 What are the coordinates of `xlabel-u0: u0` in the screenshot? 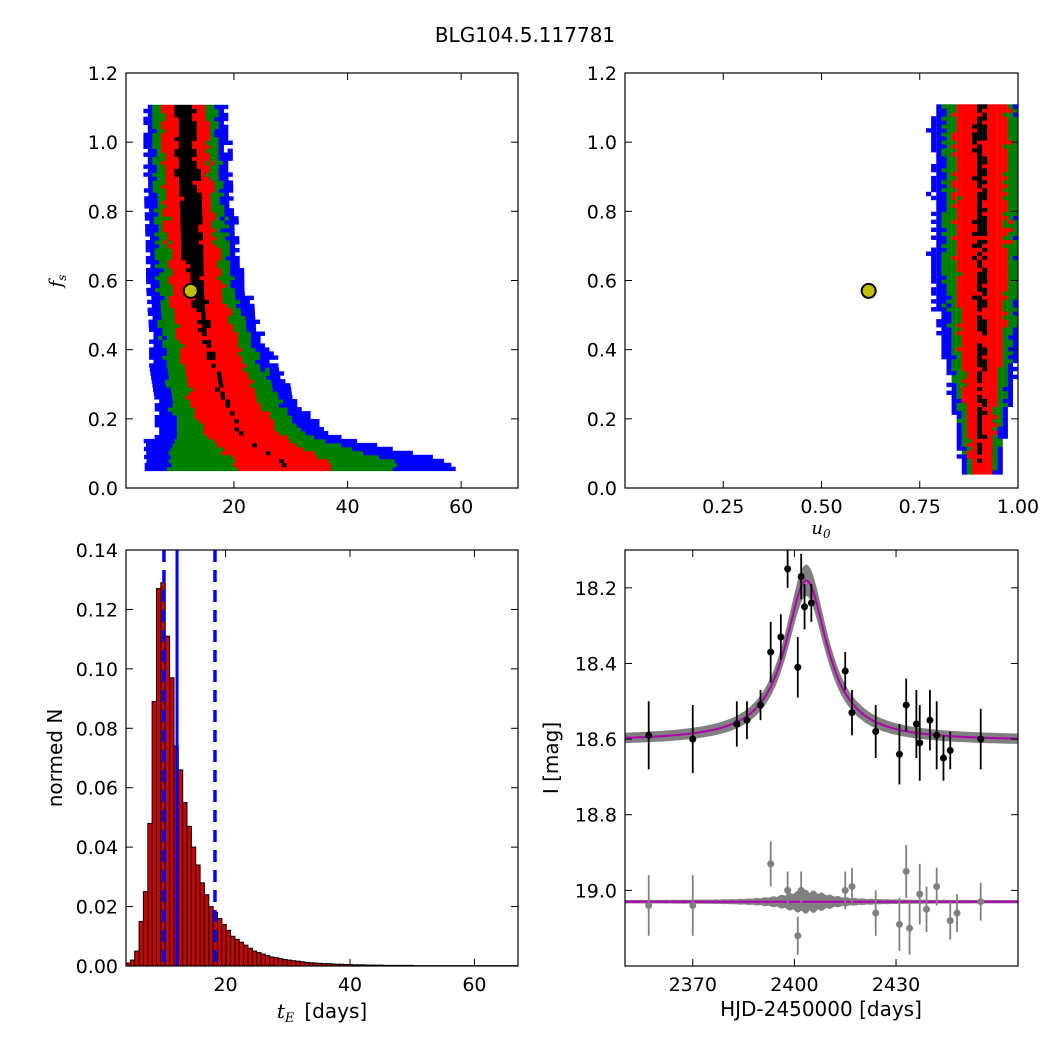 It's located at (821, 529).